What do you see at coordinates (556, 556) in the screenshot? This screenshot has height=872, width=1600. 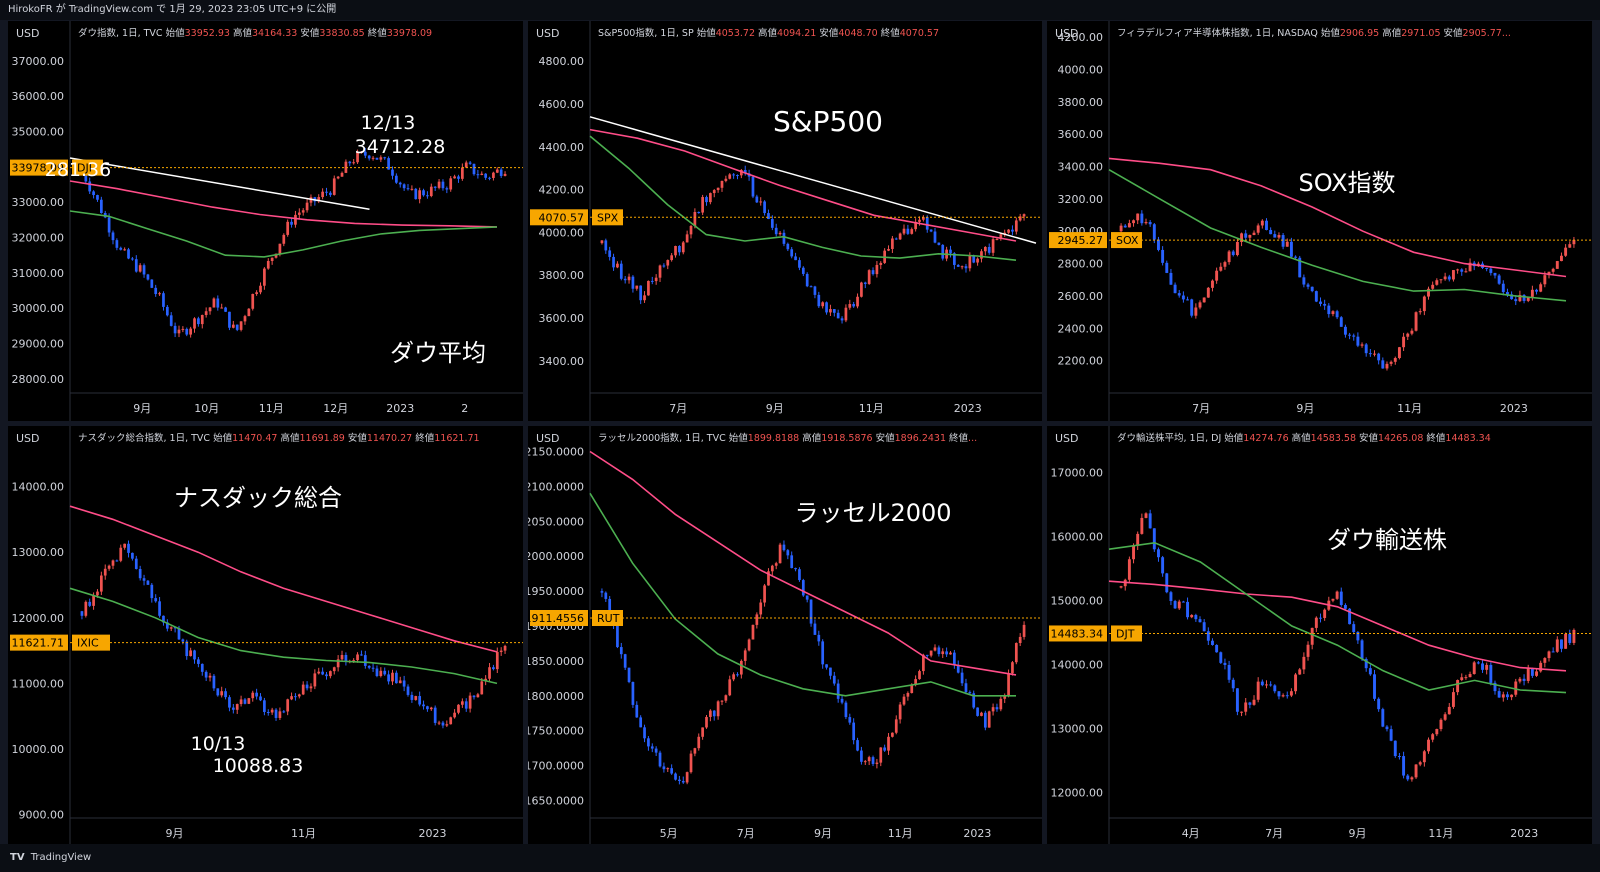 I see `y-tick-label: 2000.0000` at bounding box center [556, 556].